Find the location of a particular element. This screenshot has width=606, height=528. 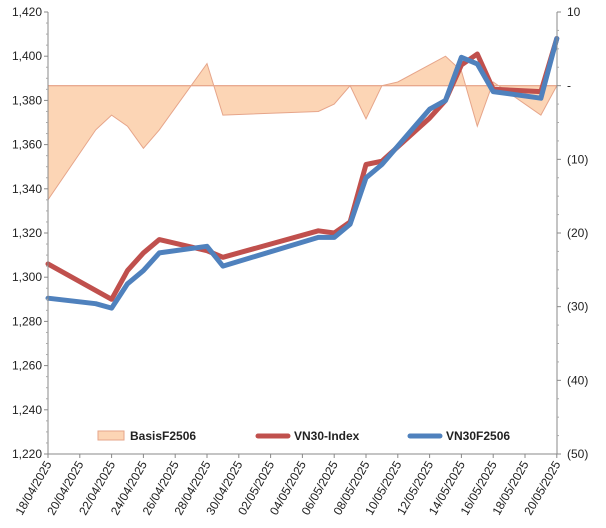

y-left-tick-label: 1,420 is located at coordinates (27, 12).